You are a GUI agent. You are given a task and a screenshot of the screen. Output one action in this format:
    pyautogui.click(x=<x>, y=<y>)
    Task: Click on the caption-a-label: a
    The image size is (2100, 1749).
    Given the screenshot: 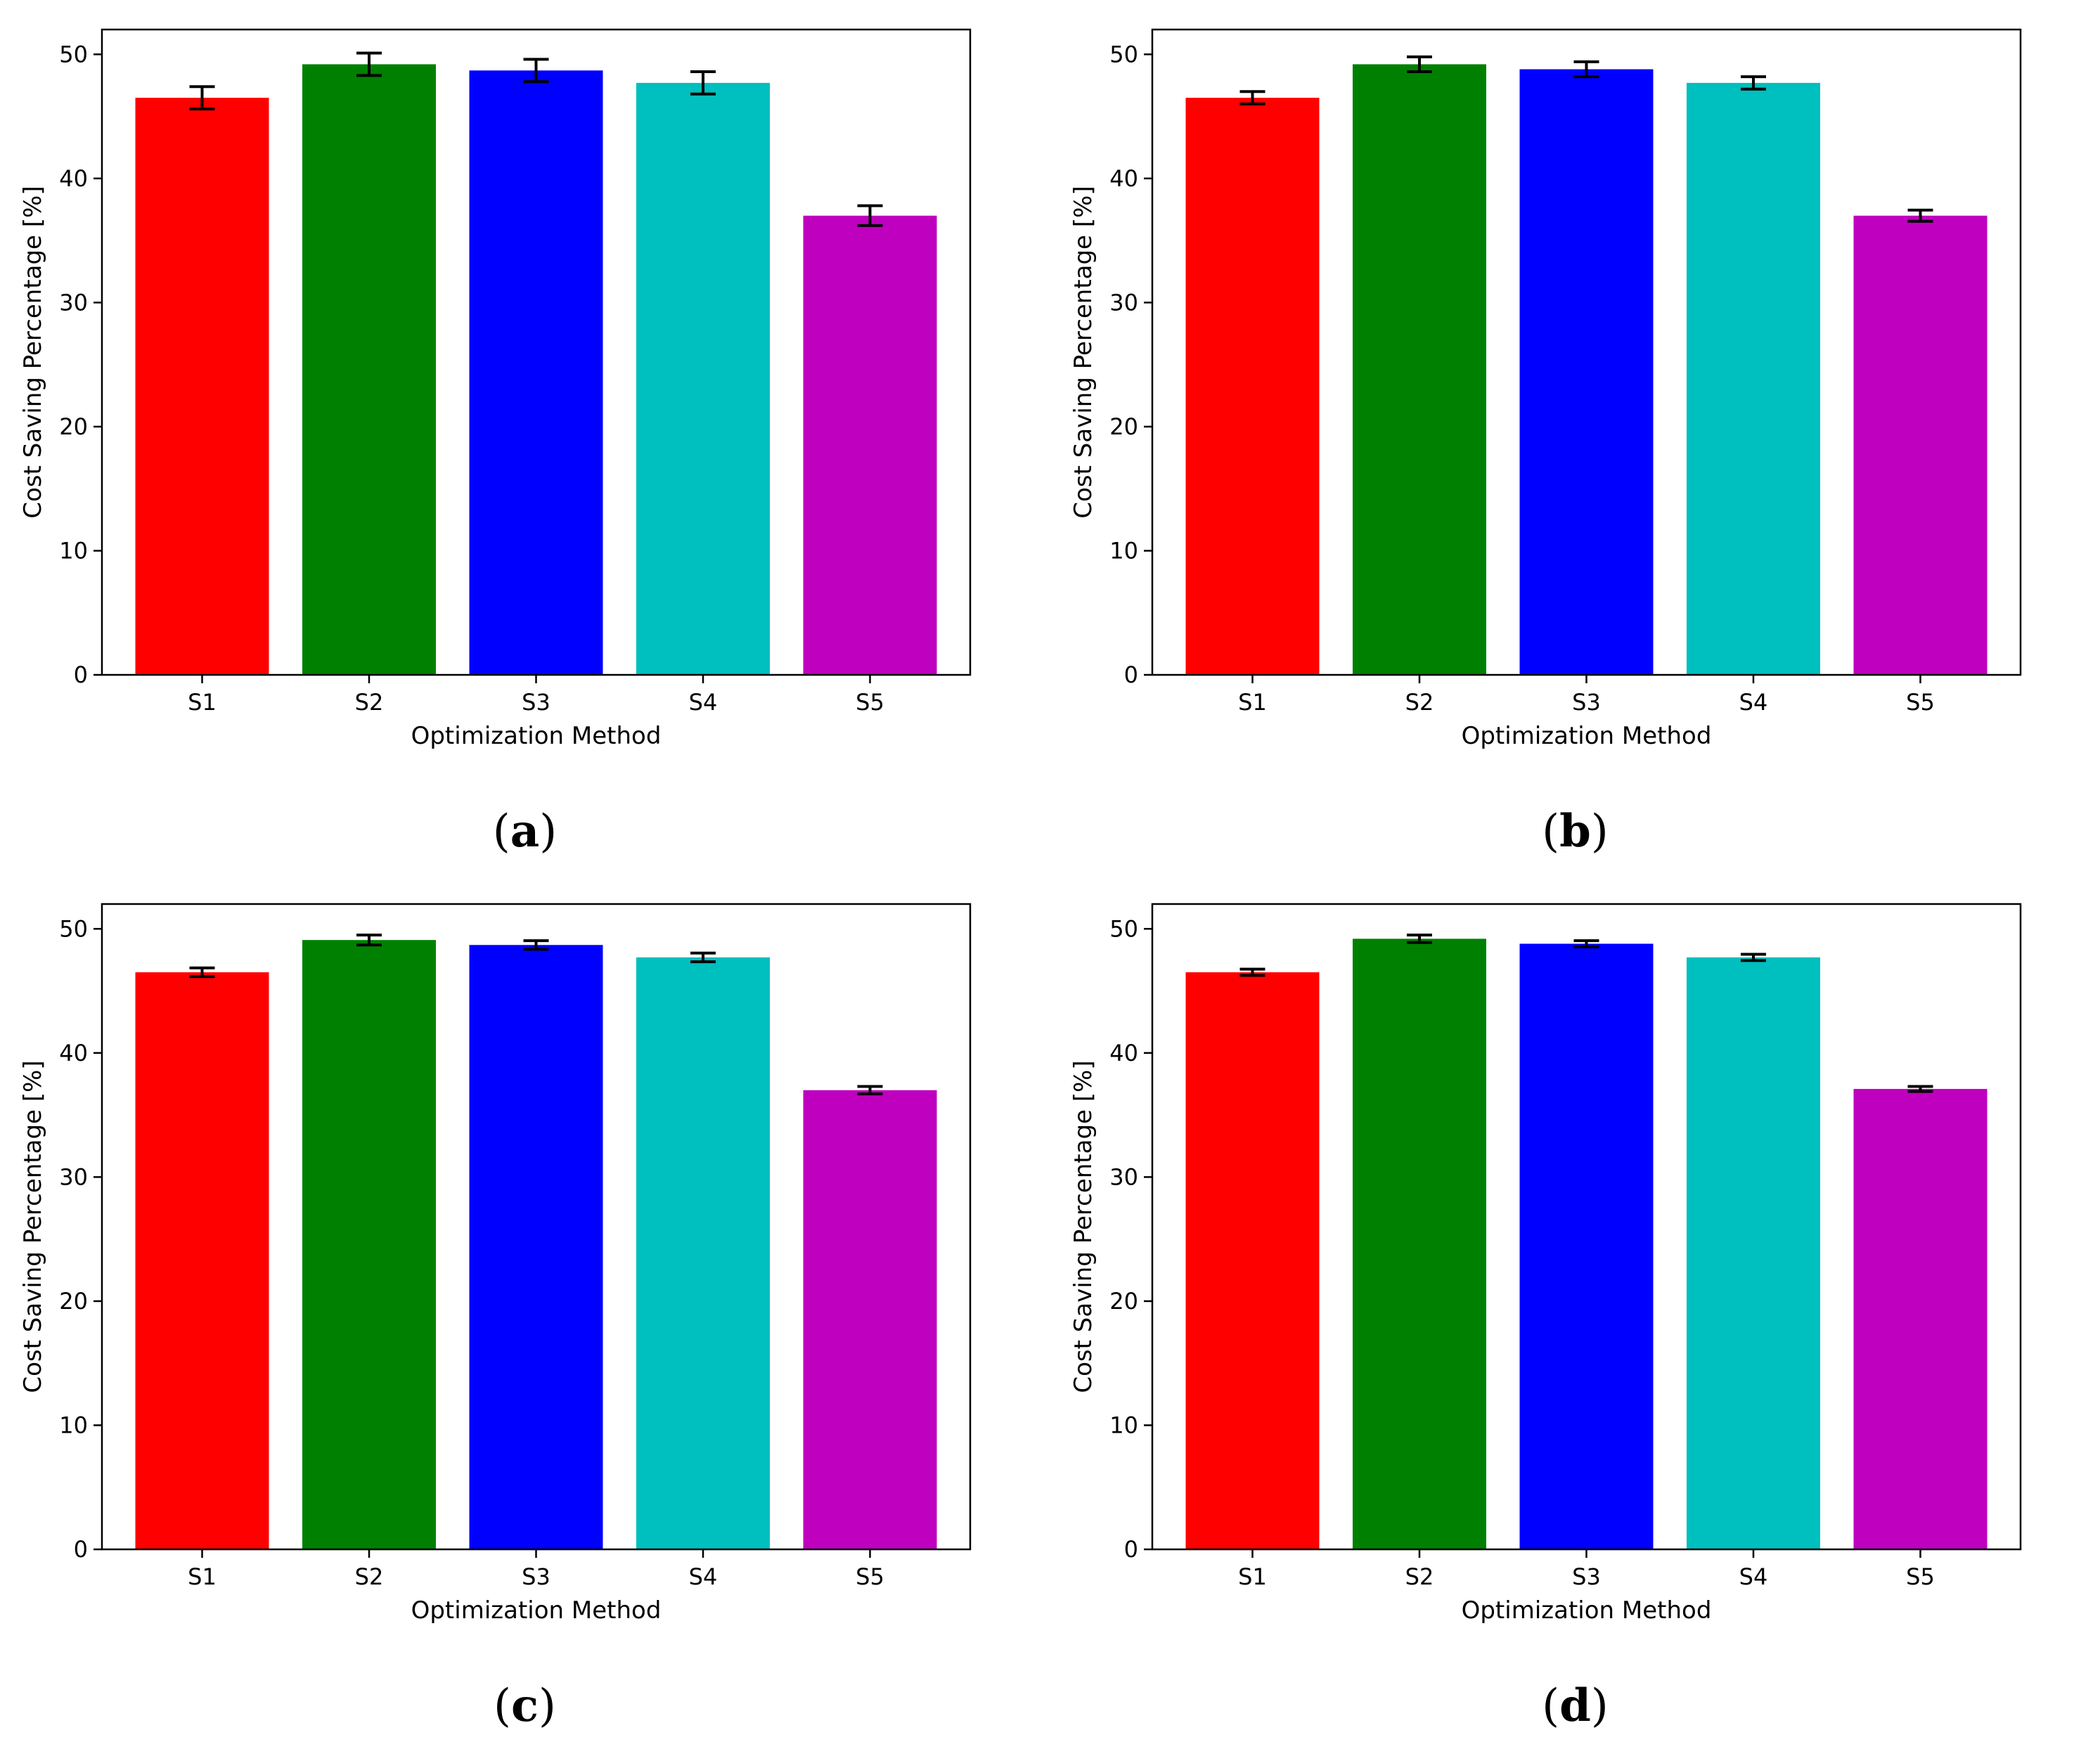 What is the action you would take?
    pyautogui.click(x=525, y=831)
    